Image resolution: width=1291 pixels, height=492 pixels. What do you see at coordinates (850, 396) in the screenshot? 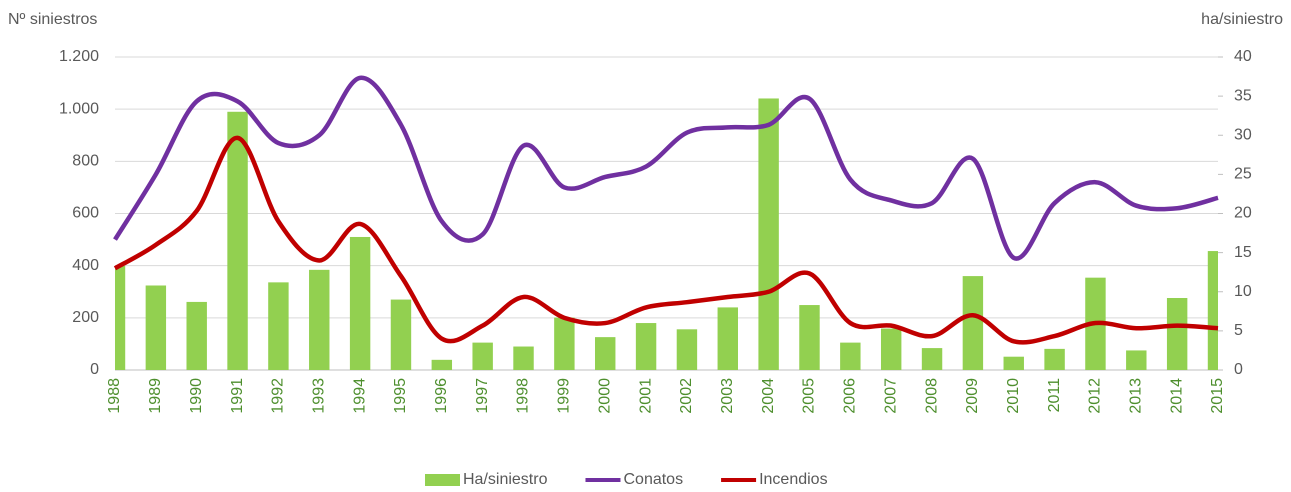
I see `x-tick-label: 2006` at bounding box center [850, 396].